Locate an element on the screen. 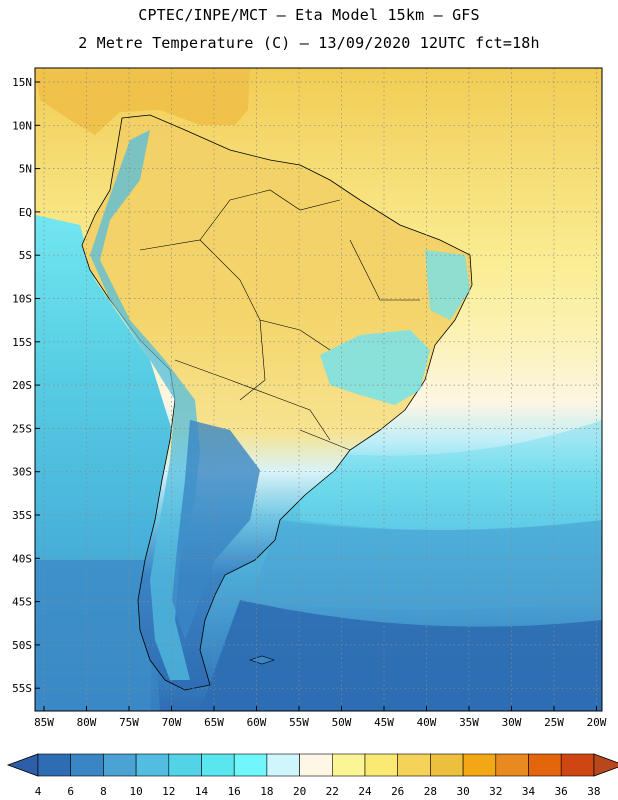 This screenshot has width=618, height=800. lon-label: 35W is located at coordinates (469, 722).